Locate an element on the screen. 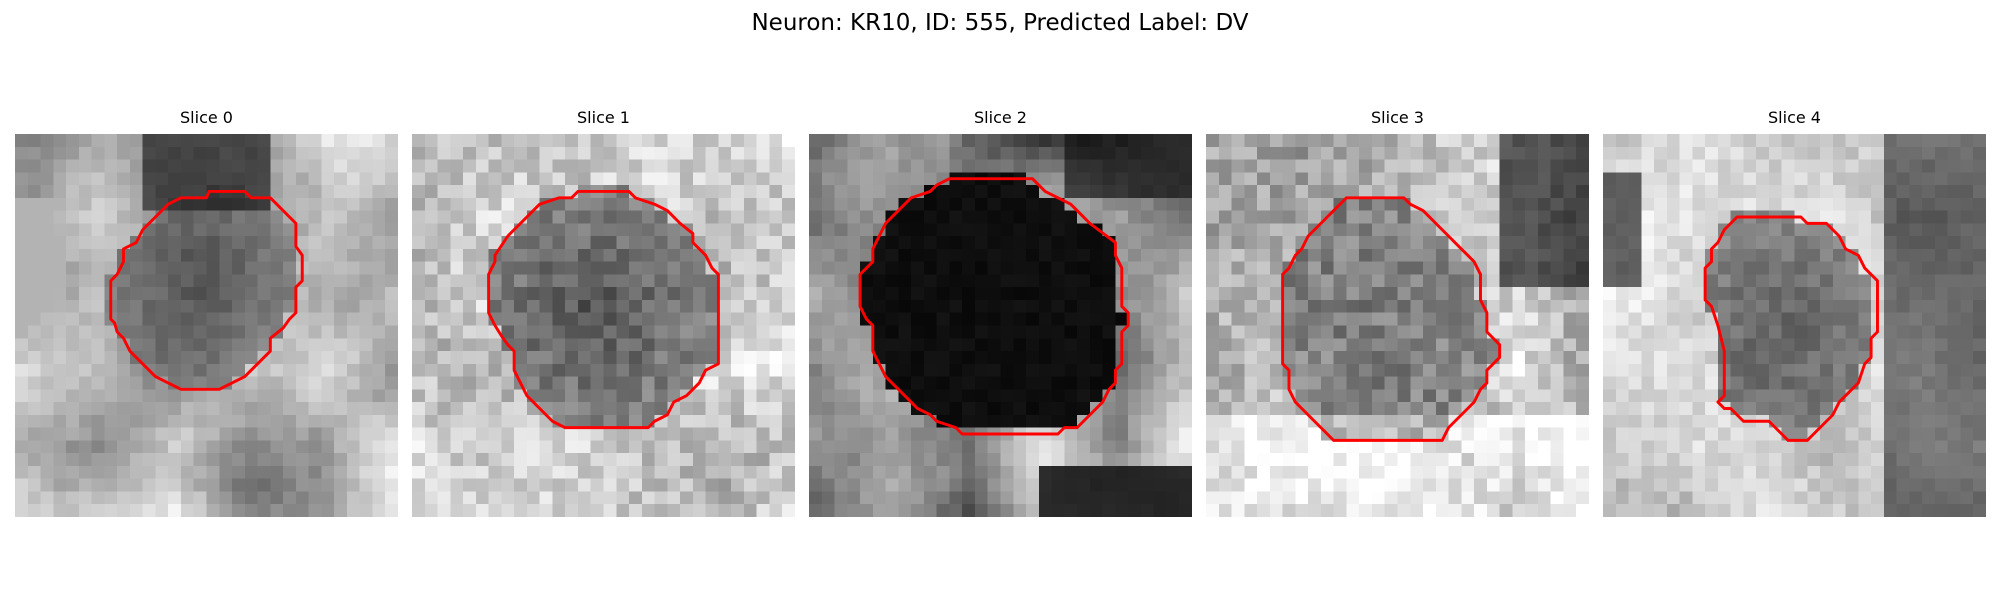  roi-contour is located at coordinates (1391, 319).